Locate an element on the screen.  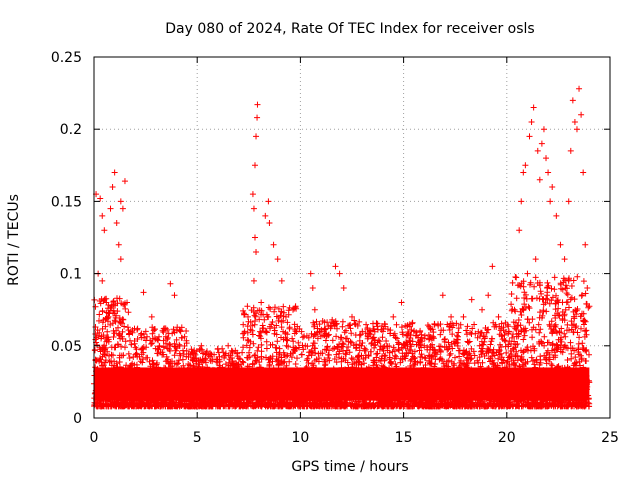
y-tick-label: 0.05 is located at coordinates (66, 347).